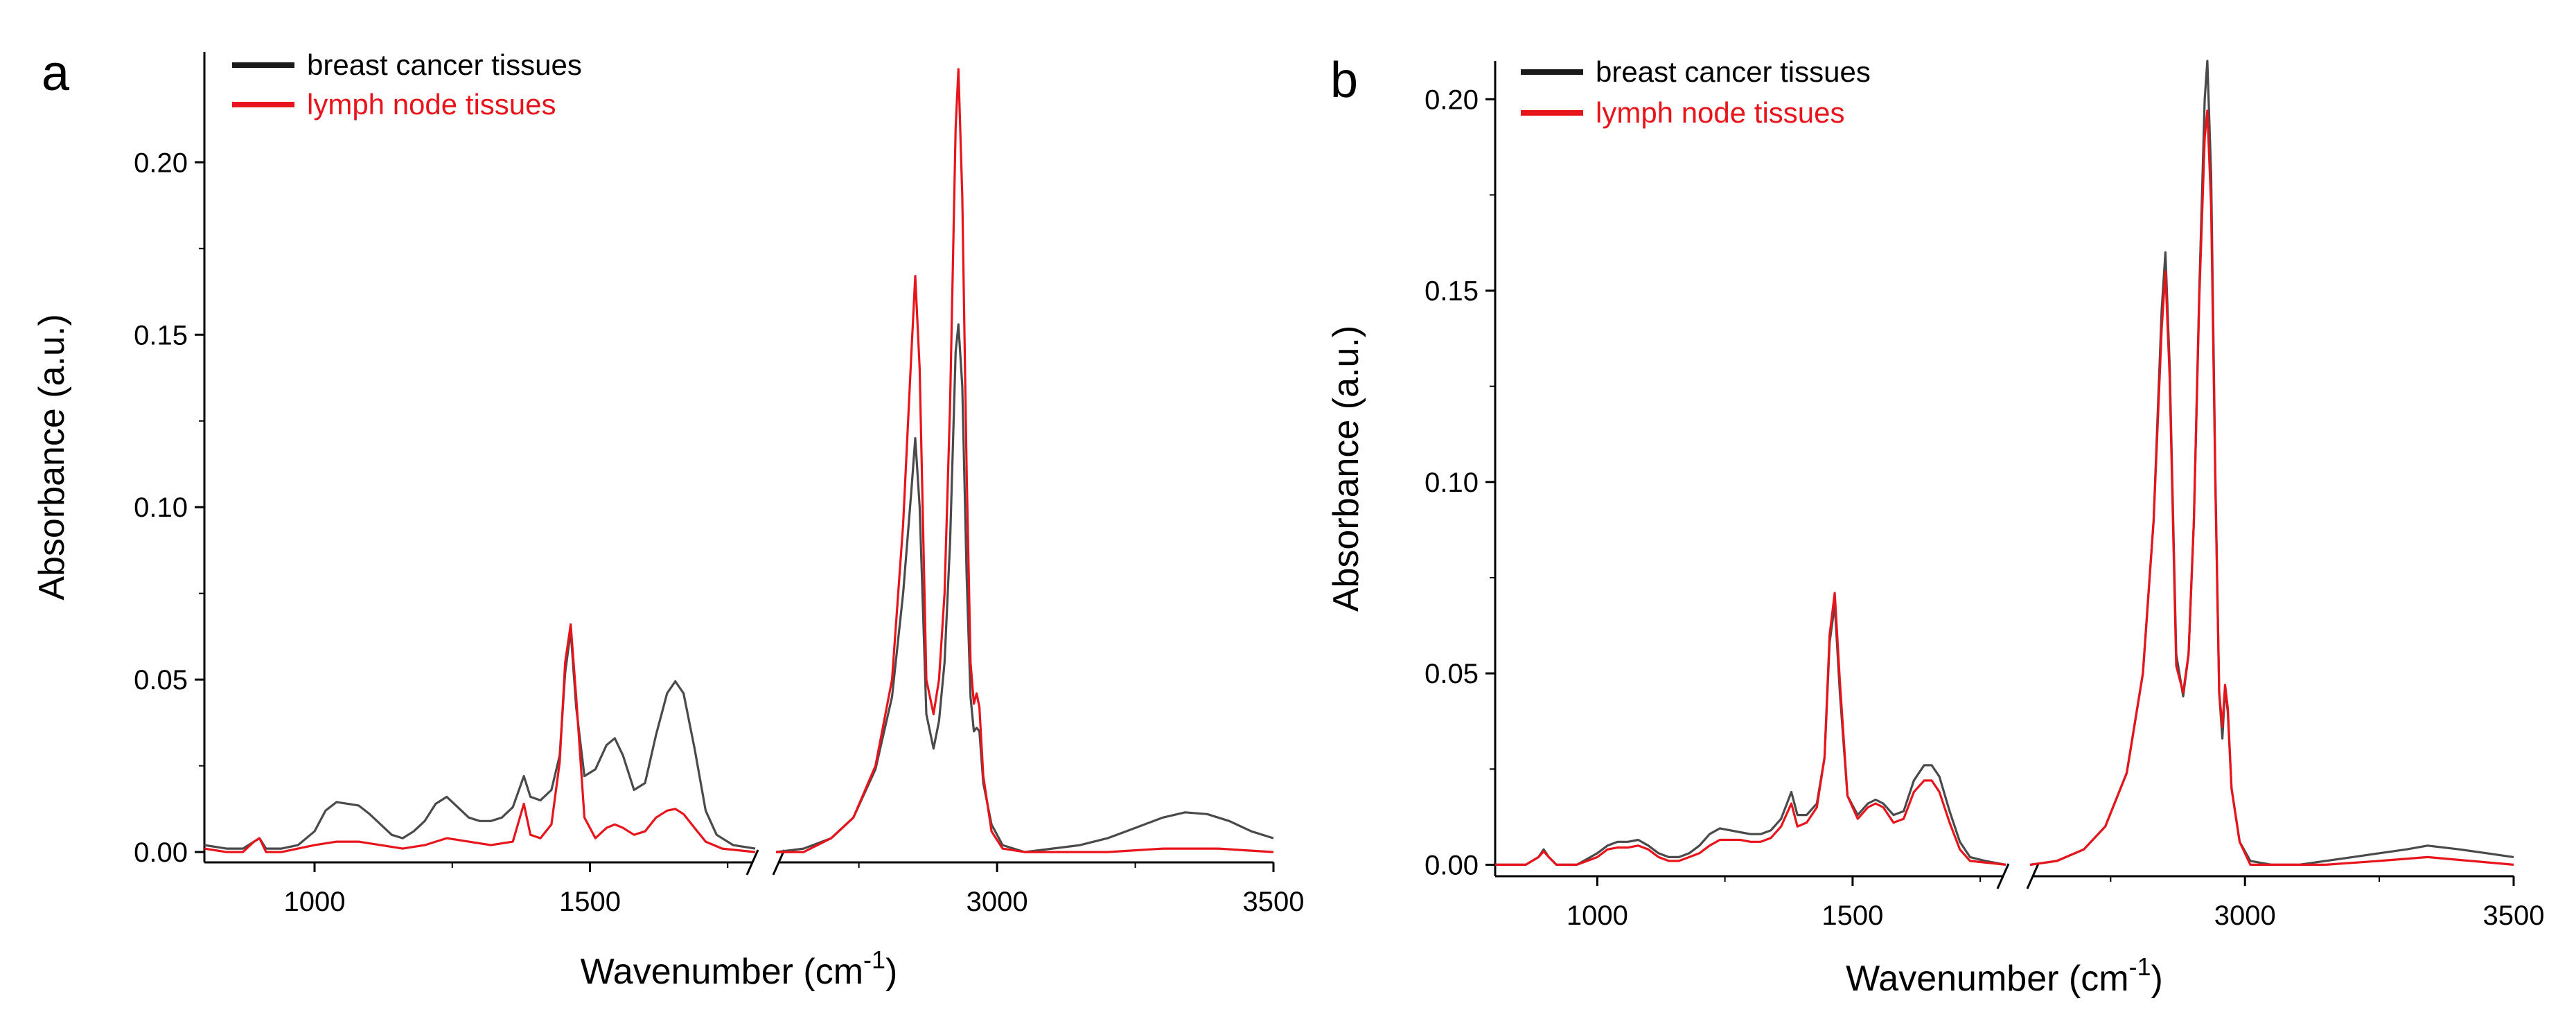 The image size is (2576, 1030). What do you see at coordinates (1344, 80) in the screenshot?
I see `panel-label: b` at bounding box center [1344, 80].